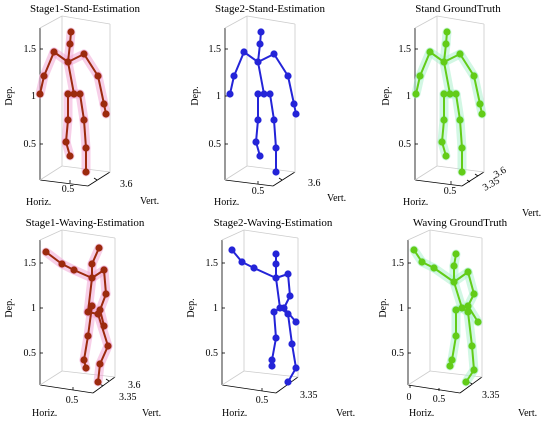 Image resolution: width=550 pixels, height=424 pixels. What do you see at coordinates (491, 395) in the screenshot?
I see `z-tick: 3.35` at bounding box center [491, 395].